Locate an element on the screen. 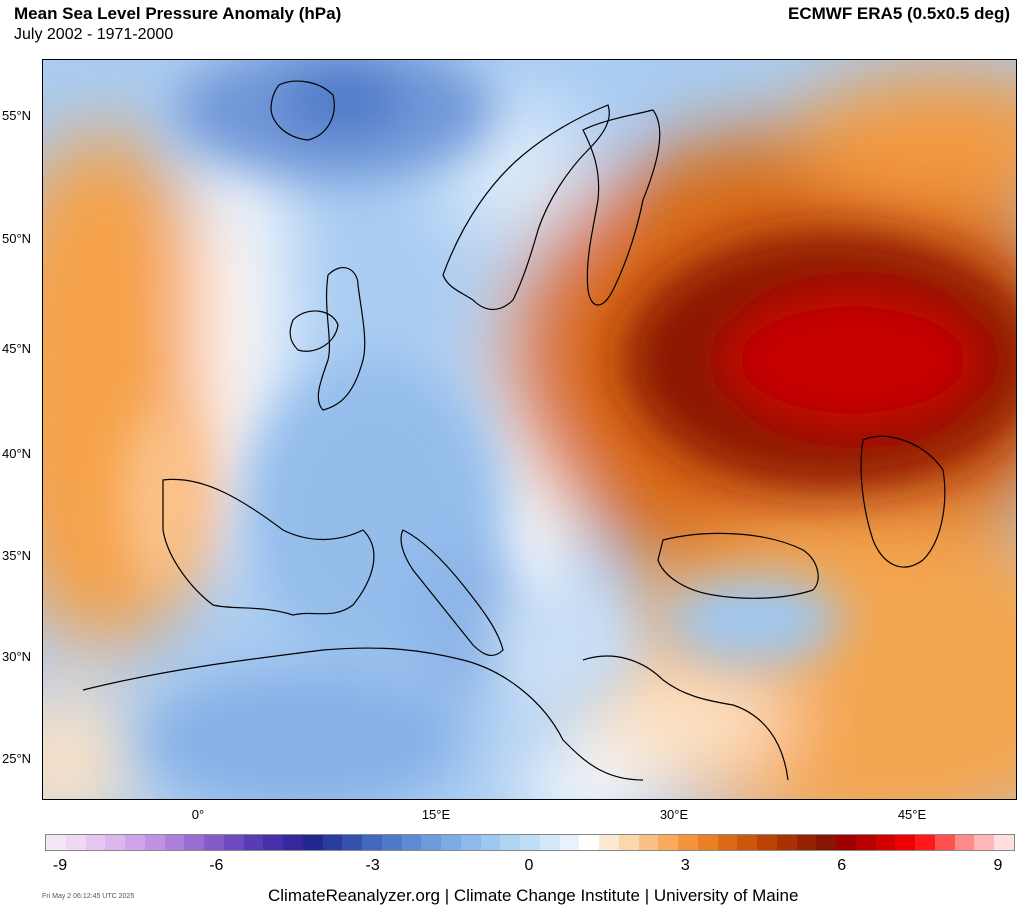 The width and height of the screenshot is (1024, 911). data-source: ECMWF ERA5 (0.5x0.5 deg) is located at coordinates (899, 13).